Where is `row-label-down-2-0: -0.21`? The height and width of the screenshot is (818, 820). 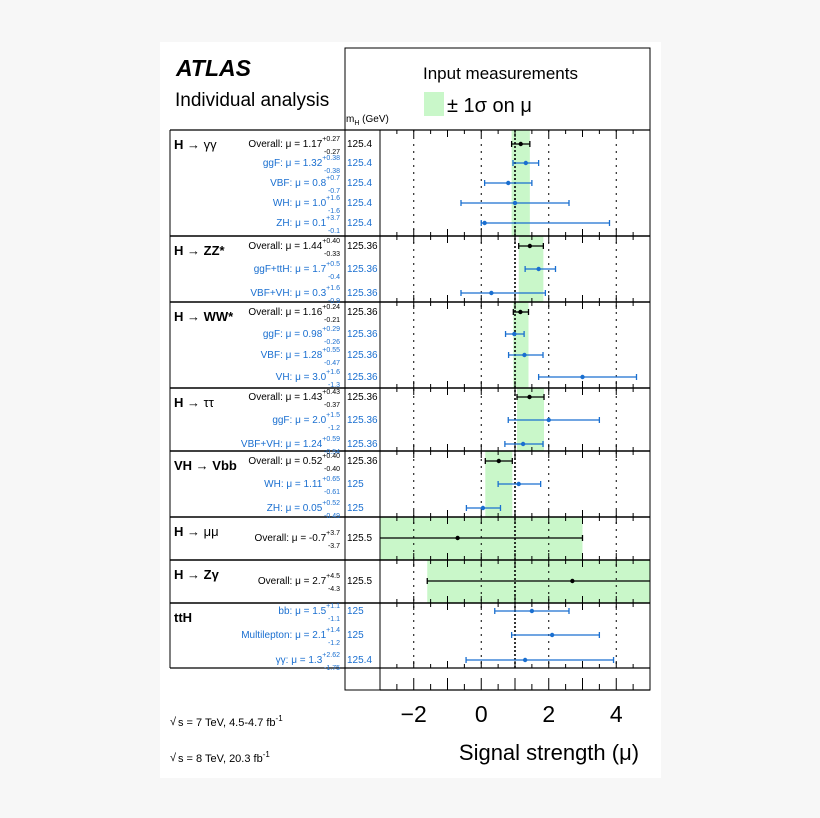
row-label-down-2-0: -0.21 is located at coordinates (332, 320).